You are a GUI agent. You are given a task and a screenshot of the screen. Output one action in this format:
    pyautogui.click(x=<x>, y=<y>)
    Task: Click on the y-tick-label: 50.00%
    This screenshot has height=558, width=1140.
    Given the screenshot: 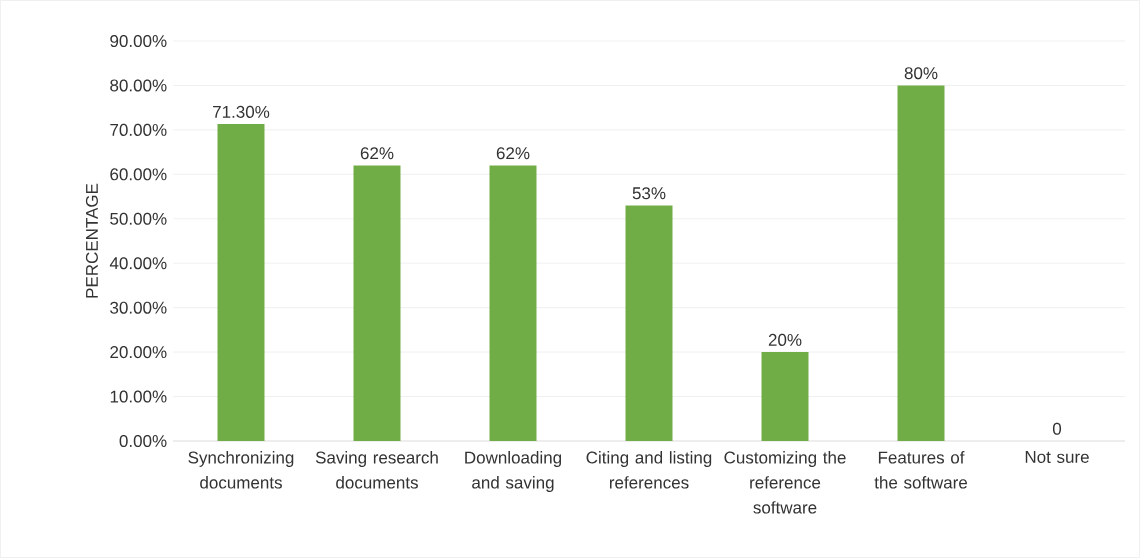 What is the action you would take?
    pyautogui.click(x=138, y=218)
    